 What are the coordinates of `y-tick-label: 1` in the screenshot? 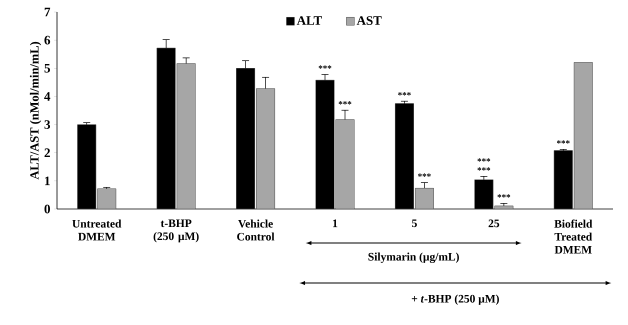 It's located at (47, 181).